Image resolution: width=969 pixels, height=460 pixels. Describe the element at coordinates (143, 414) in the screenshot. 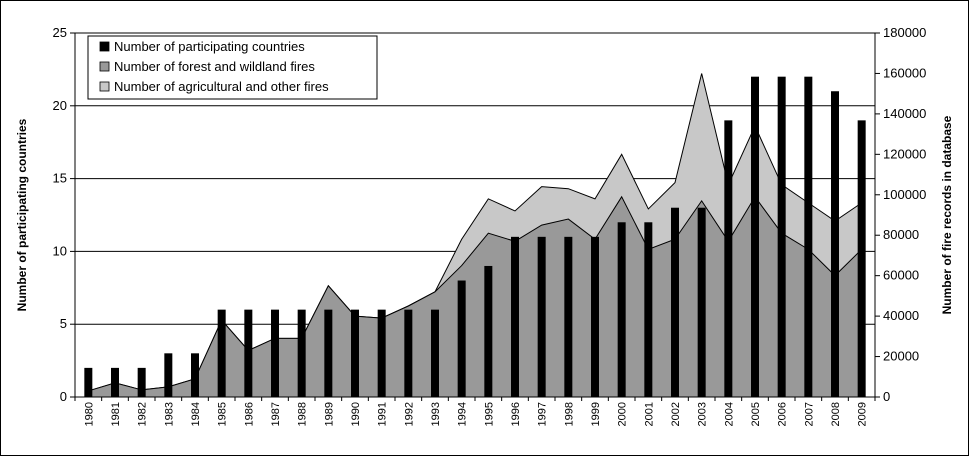

I see `x-tick-label: 1982` at that location.